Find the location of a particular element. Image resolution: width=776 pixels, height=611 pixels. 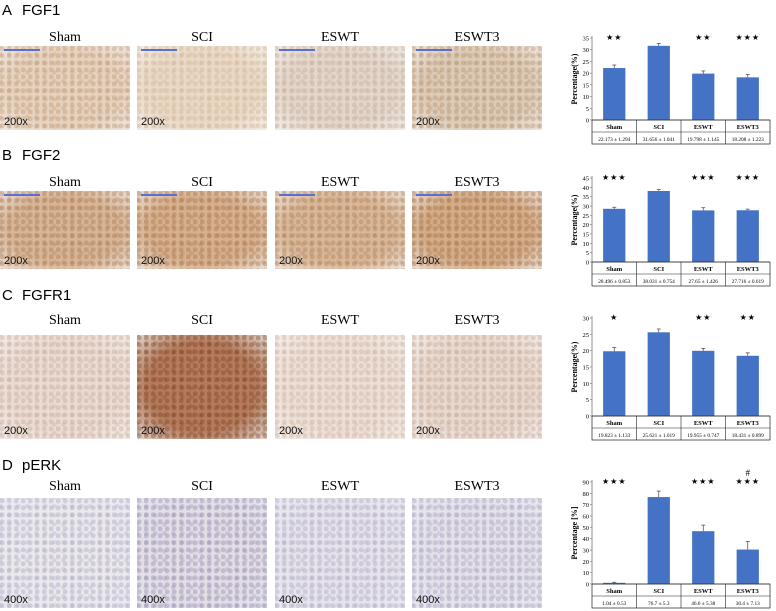

group-label: ESWT is located at coordinates (340, 182).